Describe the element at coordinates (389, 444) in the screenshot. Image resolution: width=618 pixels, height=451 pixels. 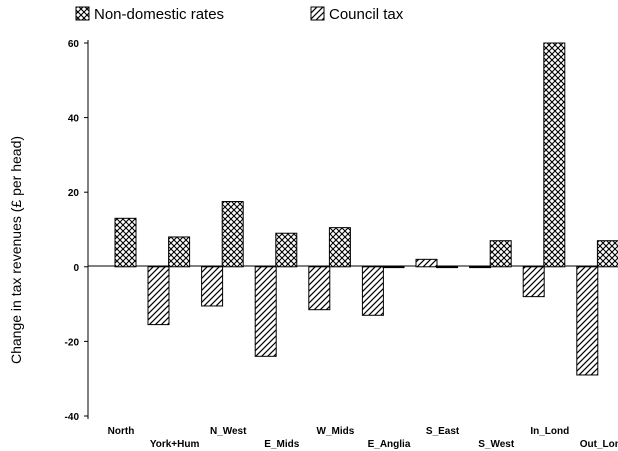
I see `x-category-label: E_Anglia` at that location.